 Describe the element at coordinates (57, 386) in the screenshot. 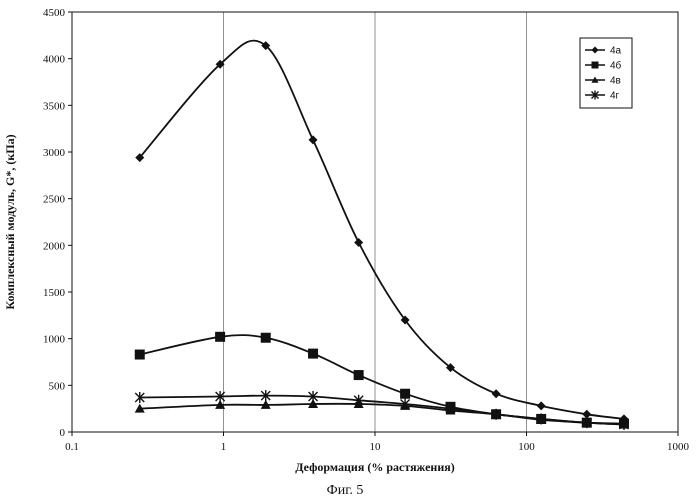

I see `y-tick-label: 500` at that location.